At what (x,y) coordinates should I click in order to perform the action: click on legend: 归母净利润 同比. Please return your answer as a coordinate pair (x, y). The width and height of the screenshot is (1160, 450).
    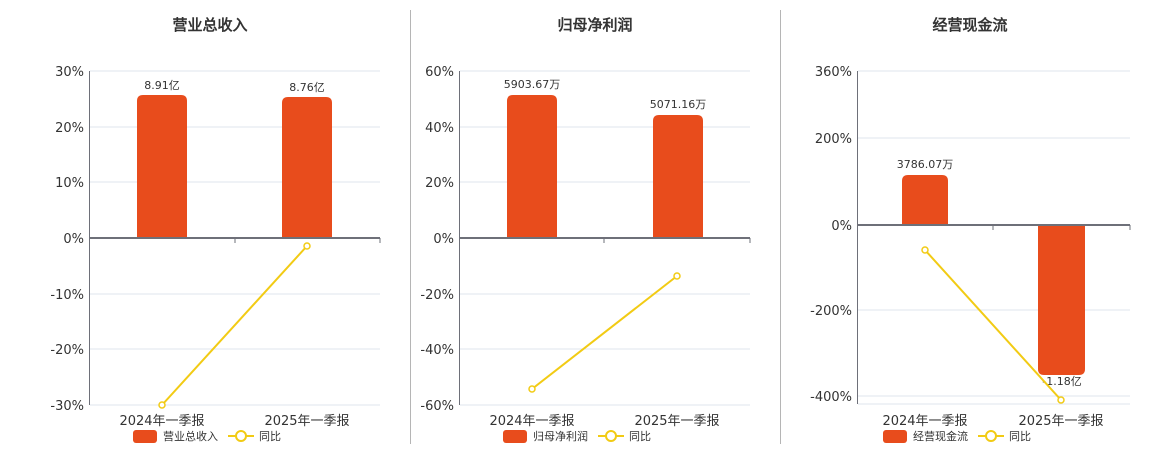
    Looking at the image, I should click on (577, 436).